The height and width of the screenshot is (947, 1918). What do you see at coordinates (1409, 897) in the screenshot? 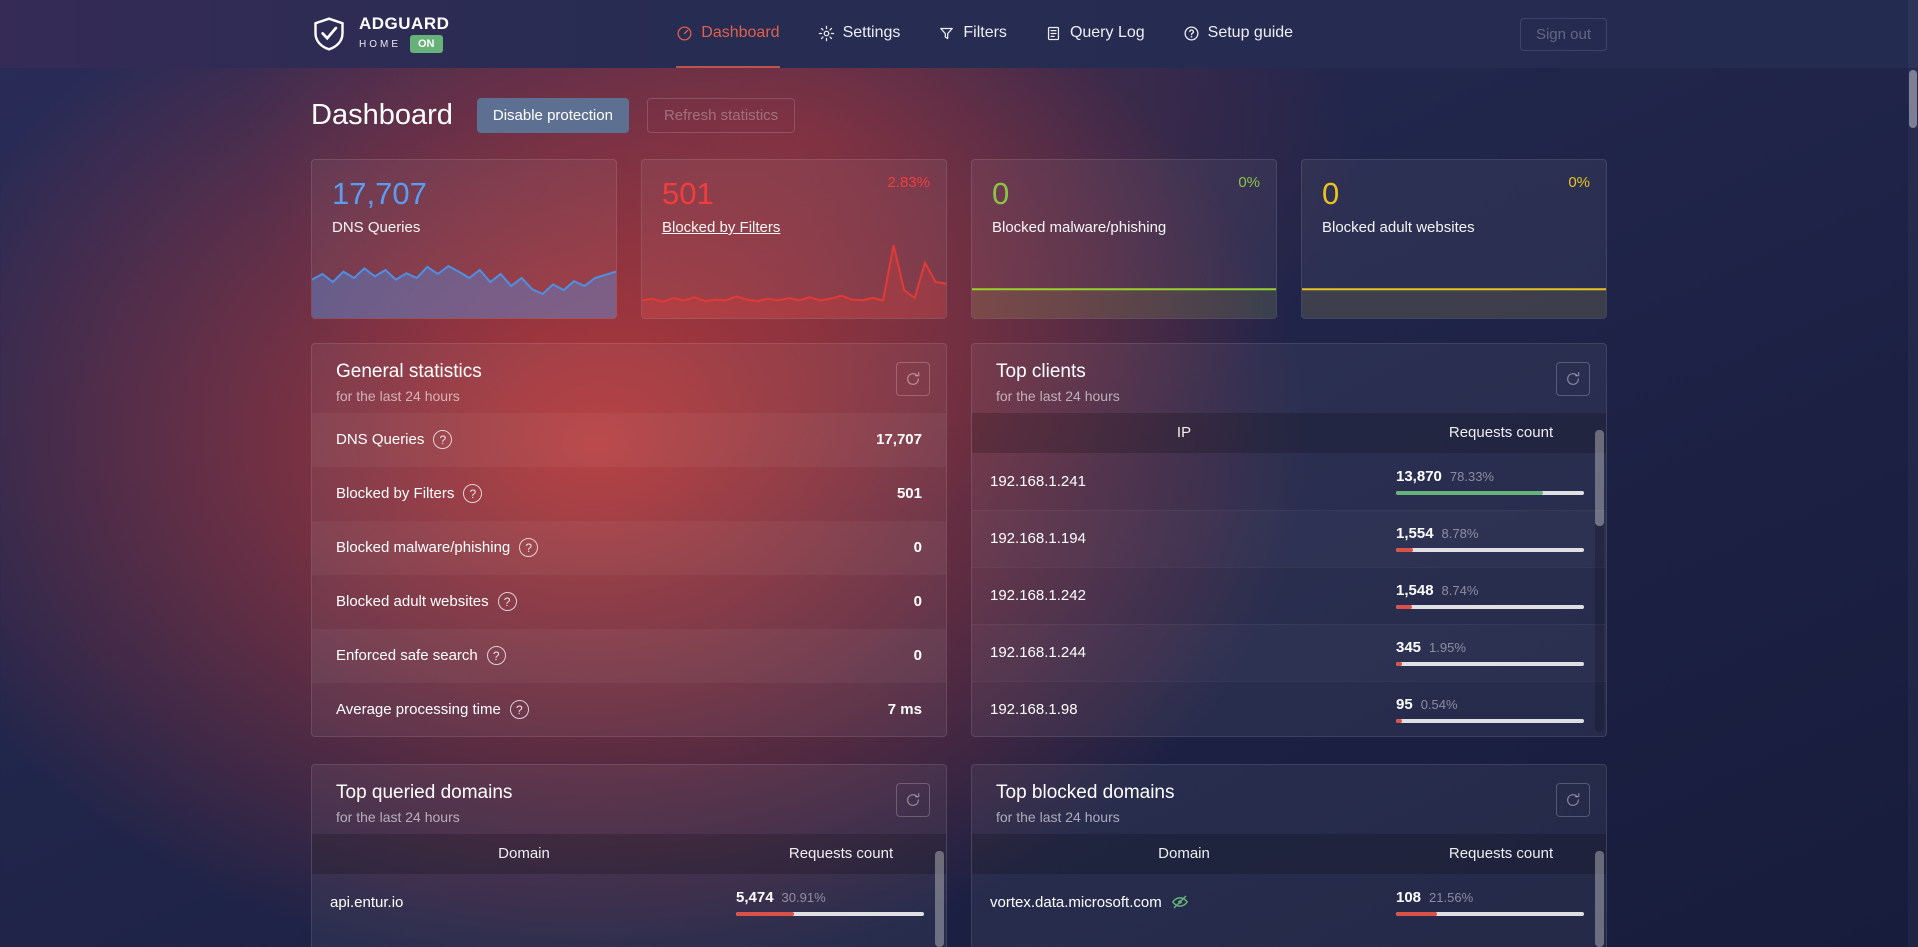
I see `request-count: 108` at bounding box center [1409, 897].